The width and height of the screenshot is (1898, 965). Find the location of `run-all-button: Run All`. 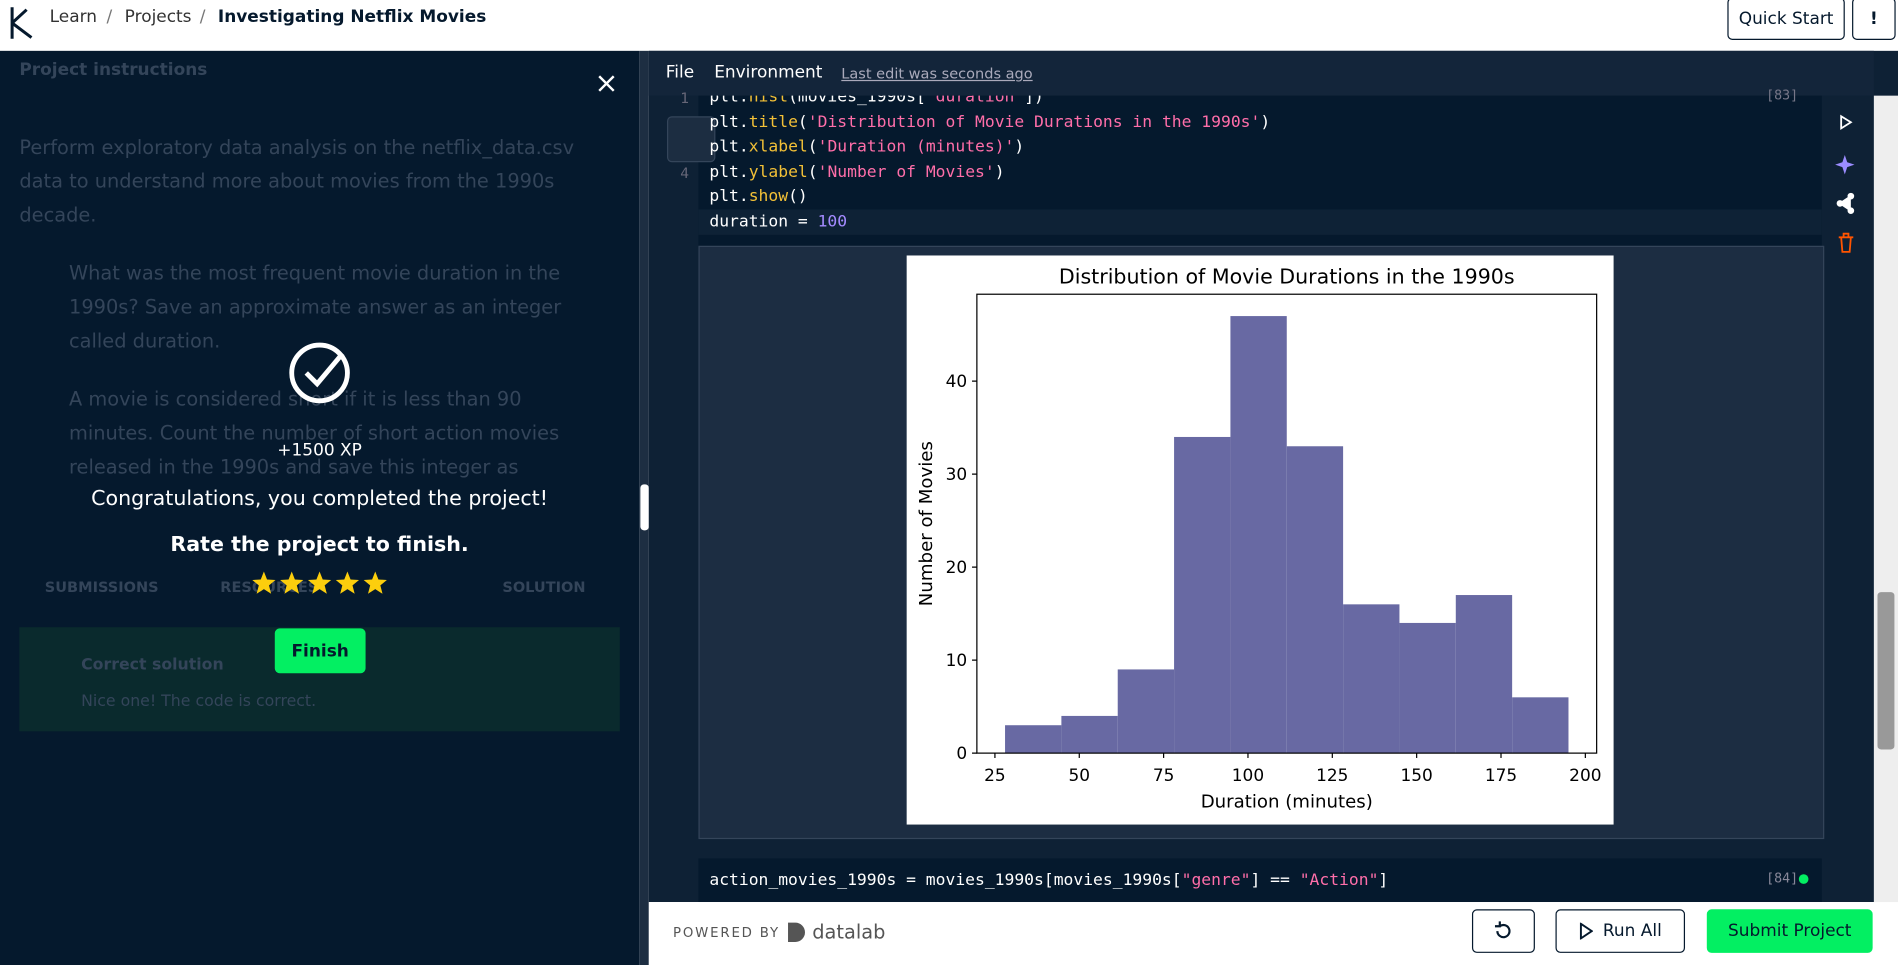

run-all-button: Run All is located at coordinates (1620, 931).